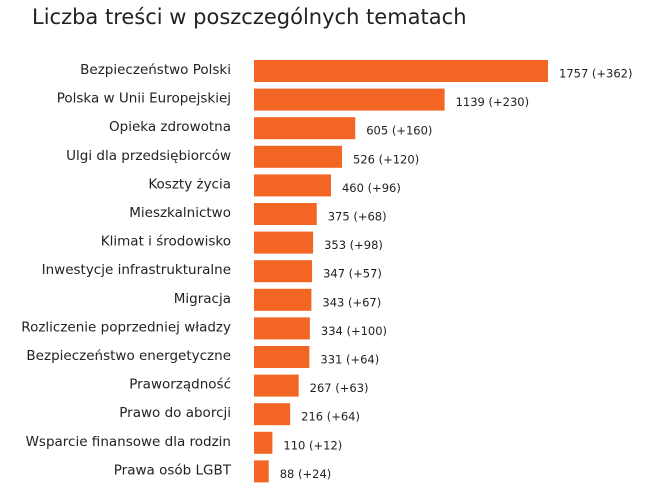  I want to click on bar-row: Opieka zdrowotna 605 (+160), so click(270, 128).